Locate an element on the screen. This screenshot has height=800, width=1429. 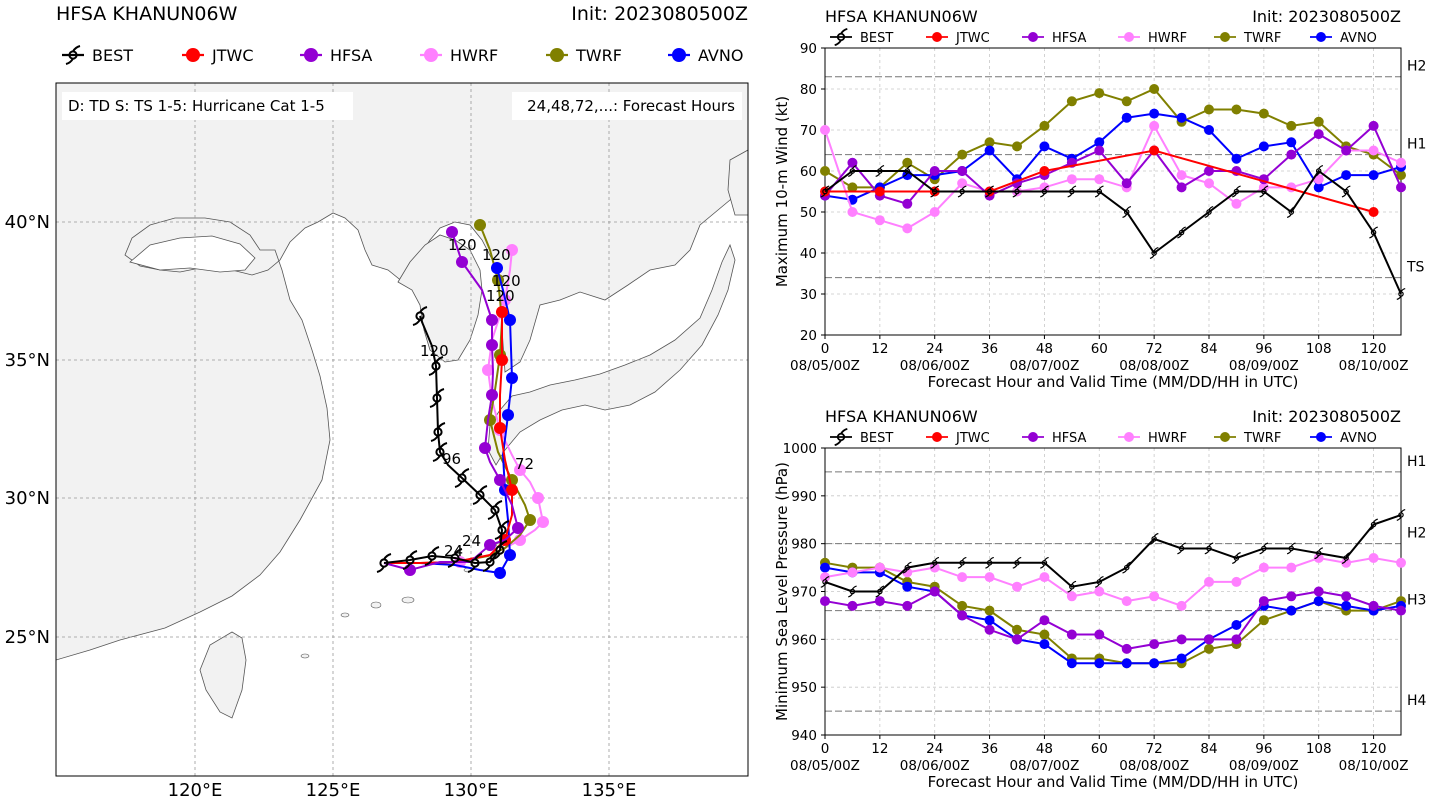
date-label: 08/10/00Z is located at coordinates (1374, 366).